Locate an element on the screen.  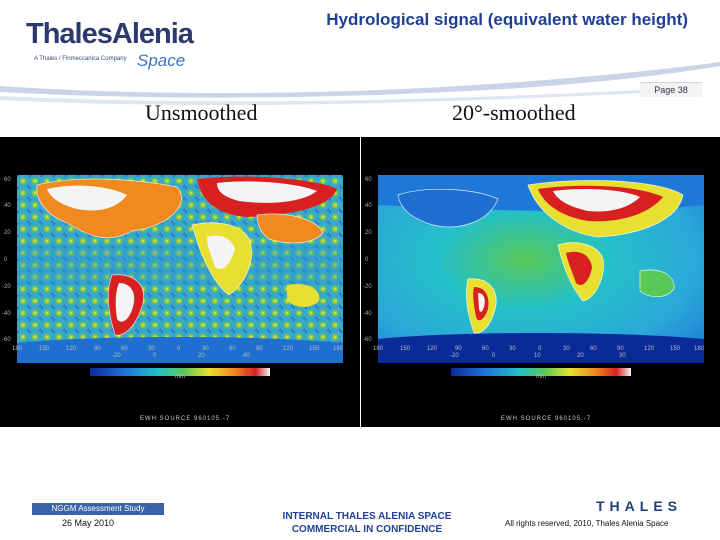
classification-line: COMMERCIAL IN CONFIDENCE is located at coordinates (367, 529).